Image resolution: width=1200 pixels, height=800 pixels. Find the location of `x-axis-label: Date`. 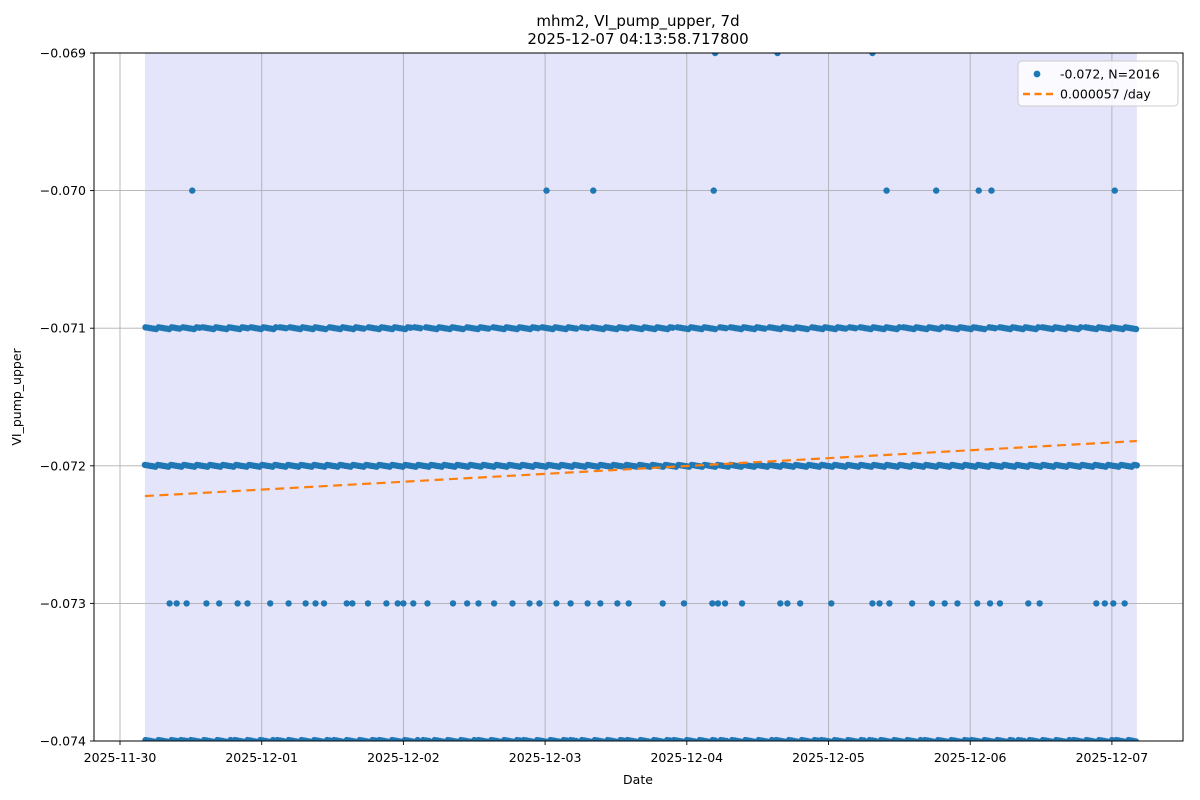

x-axis-label: Date is located at coordinates (638, 779).